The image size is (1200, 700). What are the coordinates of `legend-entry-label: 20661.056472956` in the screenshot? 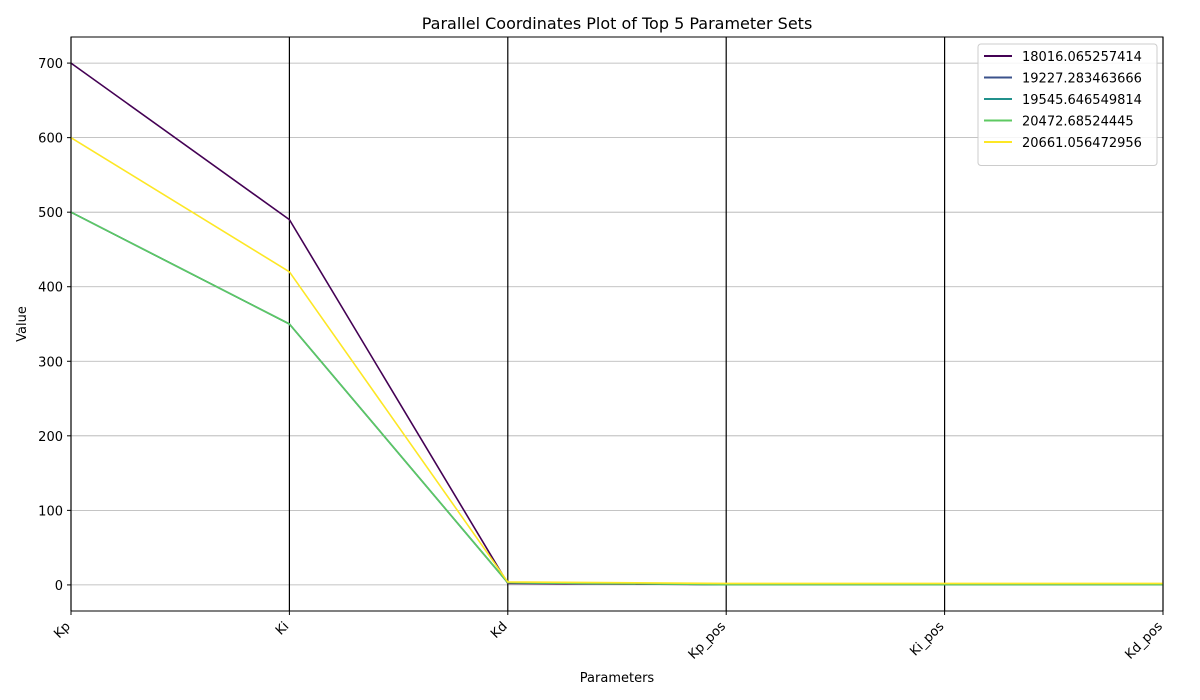 It's located at (1082, 143).